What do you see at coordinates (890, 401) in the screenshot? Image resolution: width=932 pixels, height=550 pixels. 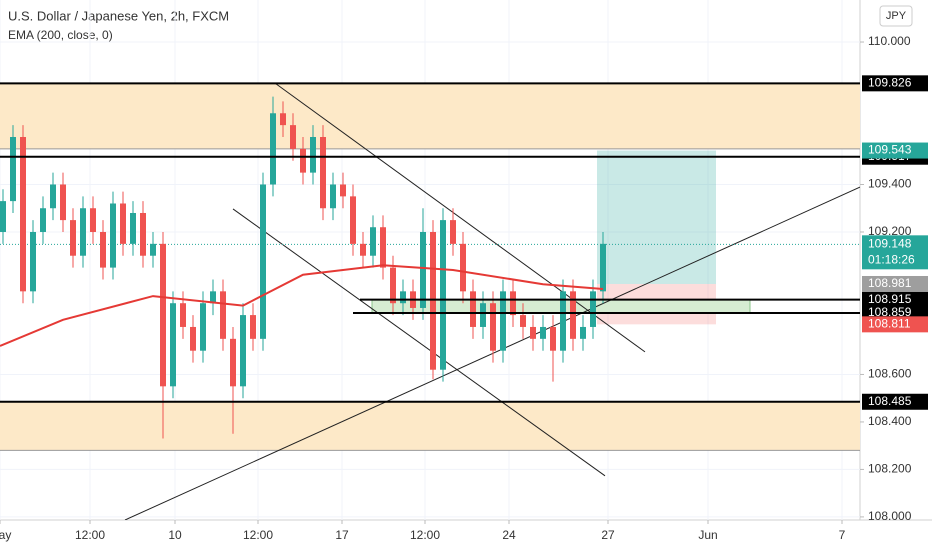 I see `level-label: 108.485` at bounding box center [890, 401].